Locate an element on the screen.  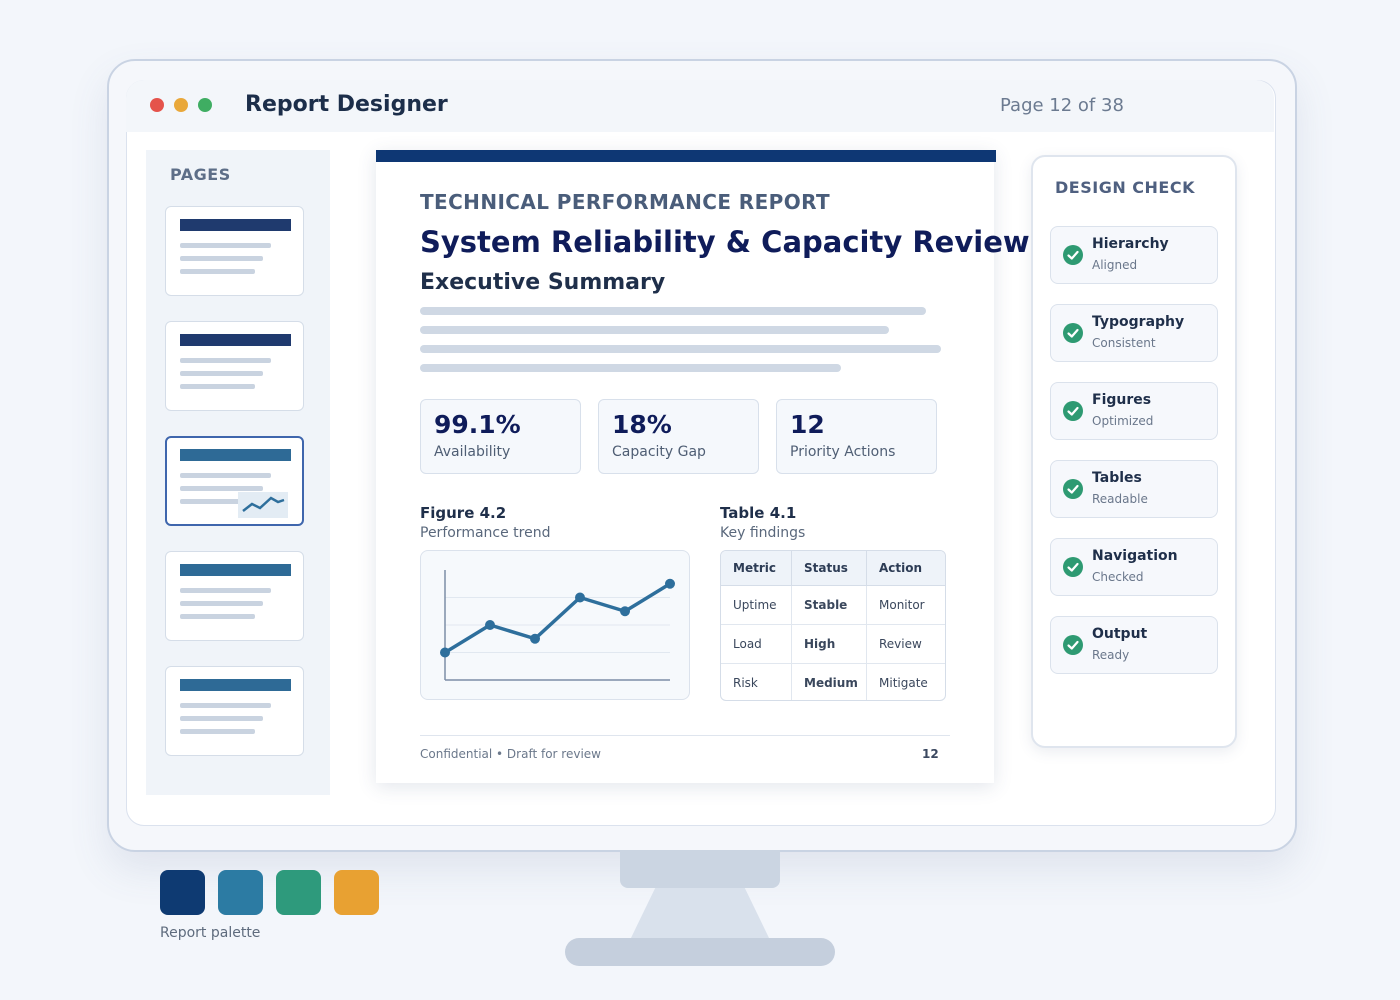
table-cell-status: High is located at coordinates (829, 644).